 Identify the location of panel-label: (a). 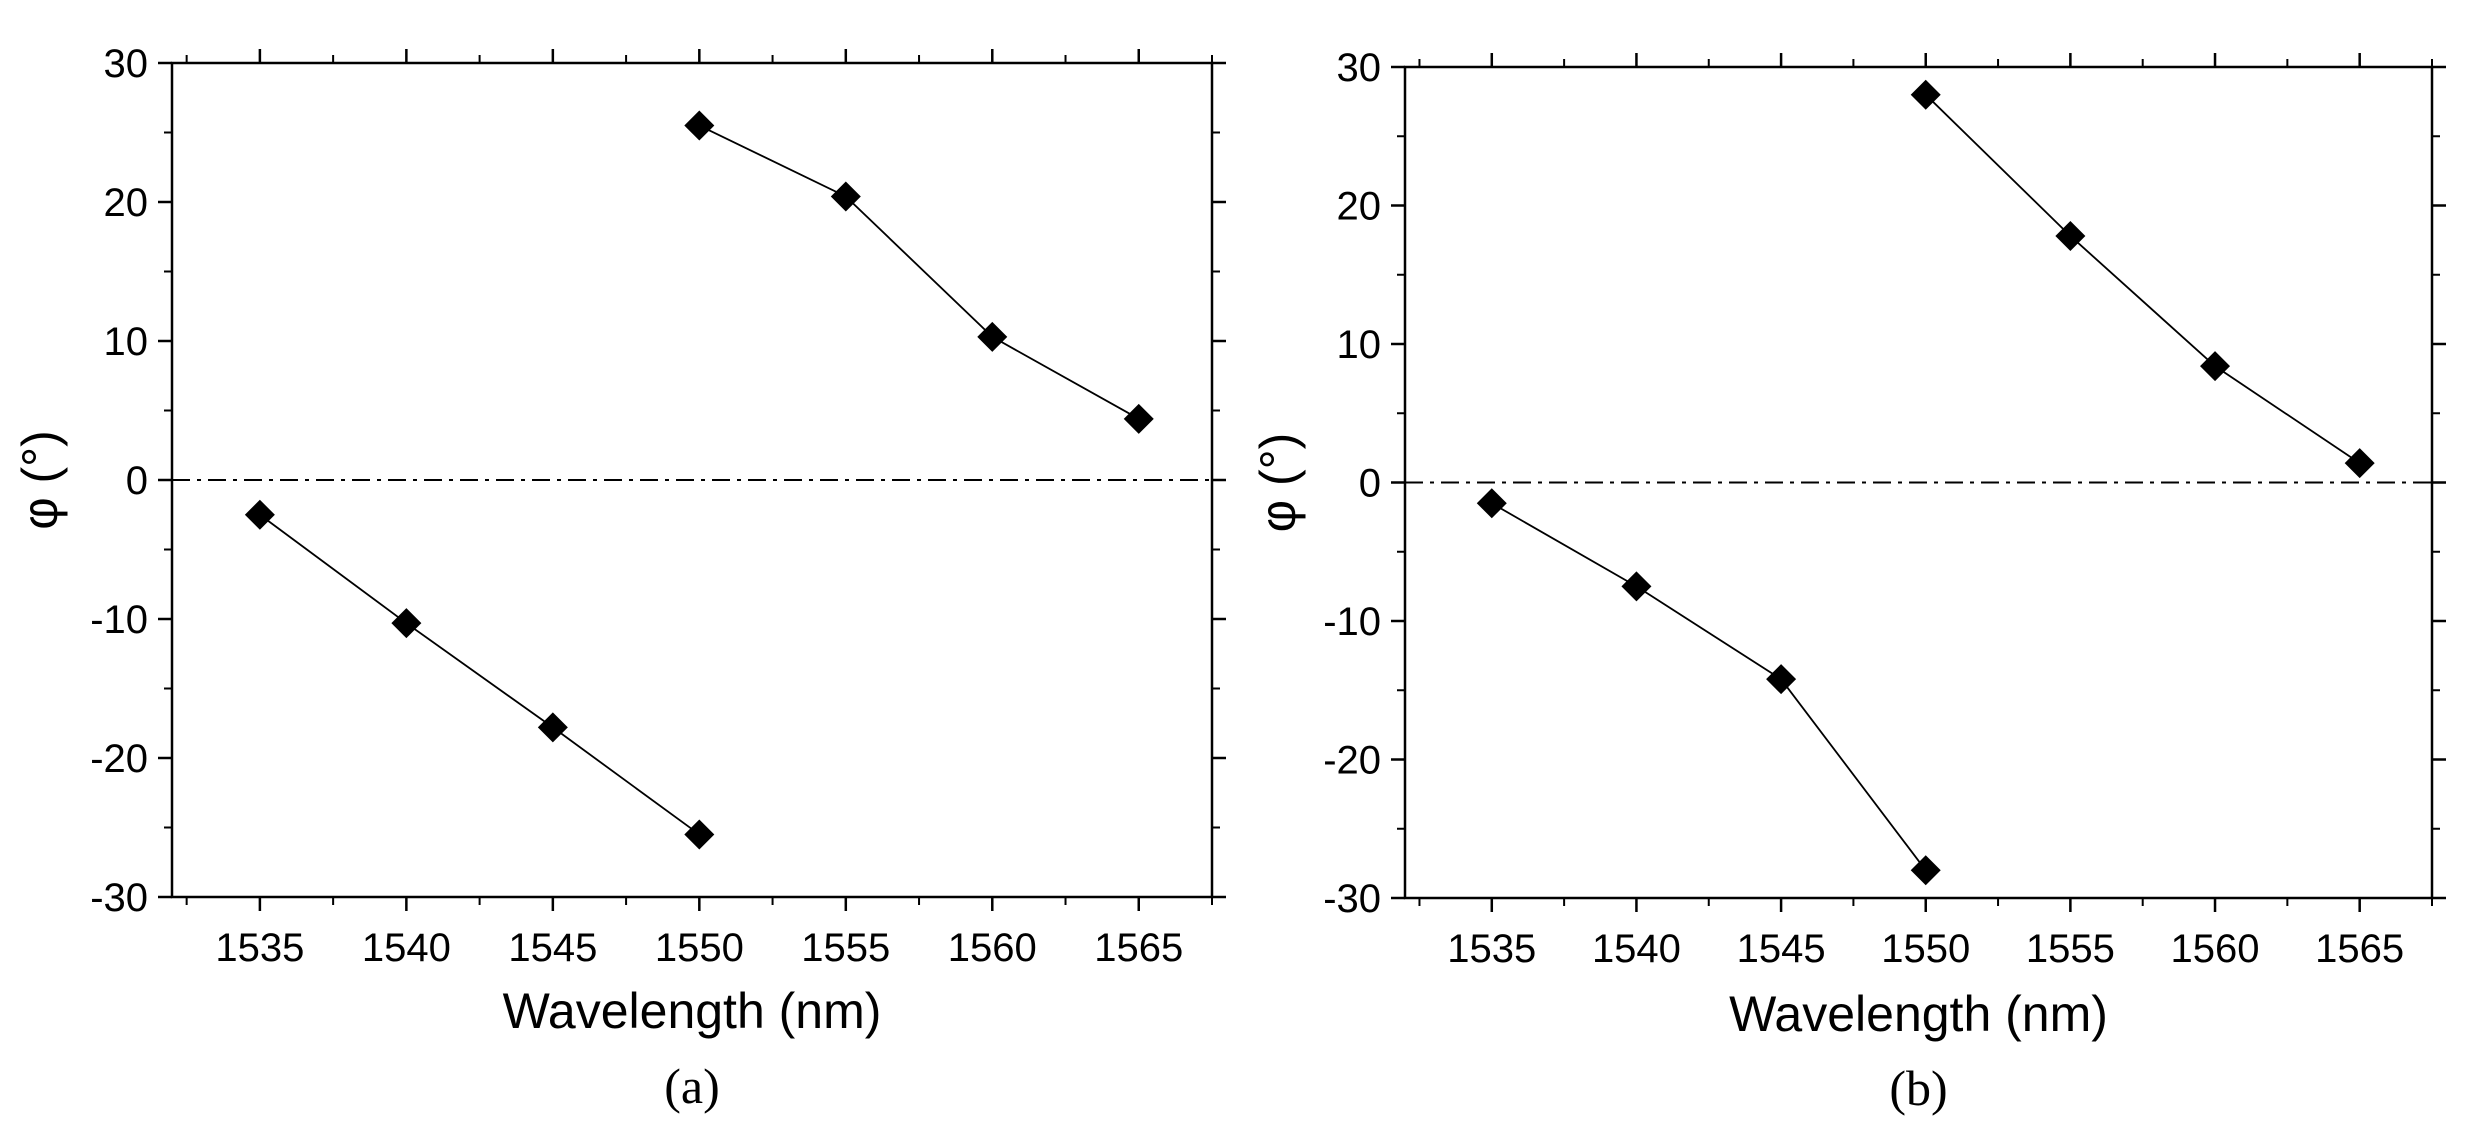
(692, 1086).